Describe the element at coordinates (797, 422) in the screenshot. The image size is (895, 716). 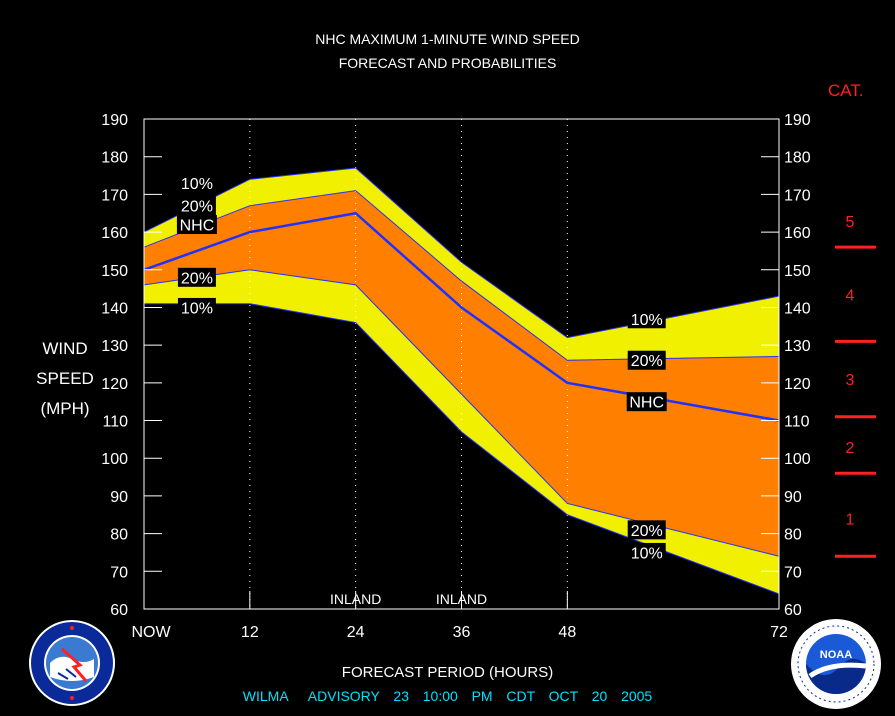
I see `y-tick-label-right: 110` at that location.